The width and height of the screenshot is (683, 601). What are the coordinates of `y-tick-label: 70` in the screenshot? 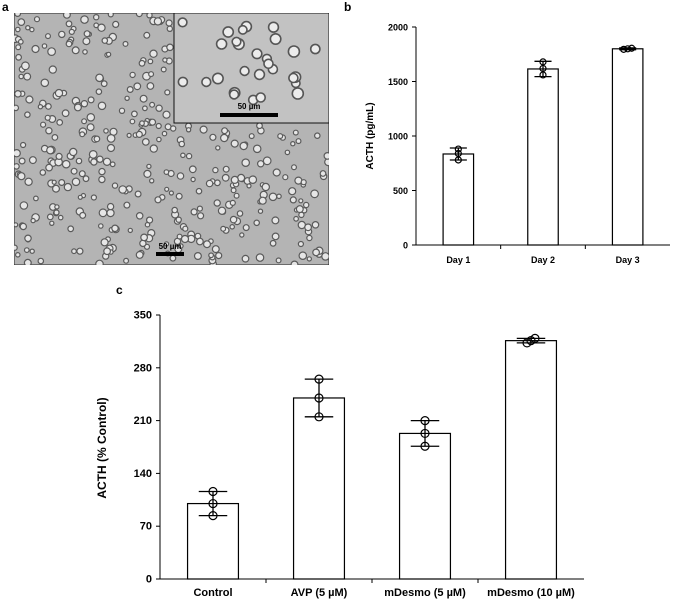 It's located at (146, 527).